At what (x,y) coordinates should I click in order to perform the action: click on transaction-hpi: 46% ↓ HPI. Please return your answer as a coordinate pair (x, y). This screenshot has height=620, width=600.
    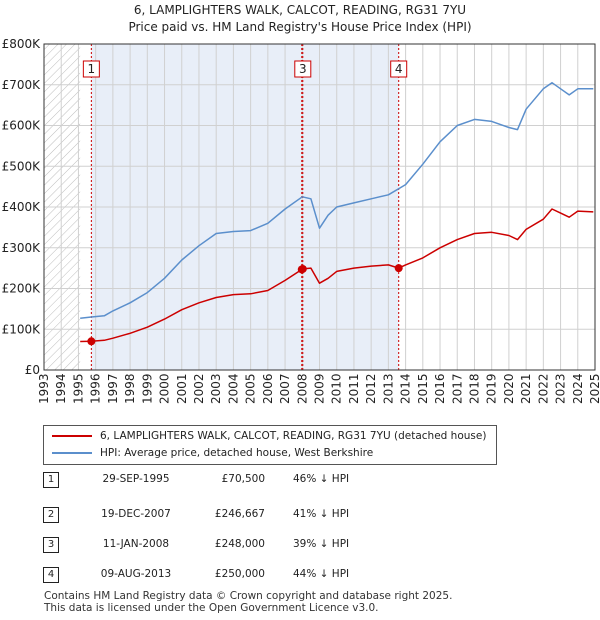
    Looking at the image, I should click on (321, 479).